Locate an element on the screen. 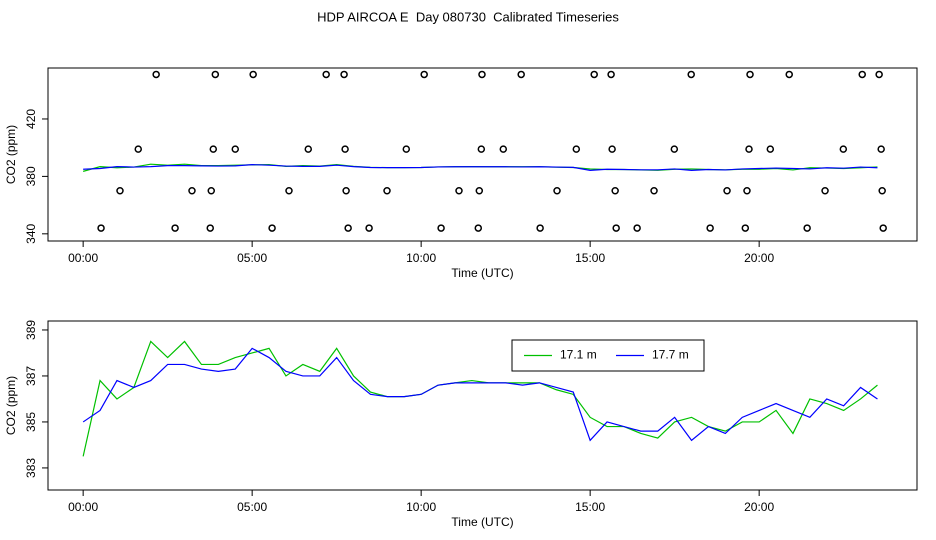 This screenshot has height=540, width=936. y-tick-label: 340 is located at coordinates (31, 233).